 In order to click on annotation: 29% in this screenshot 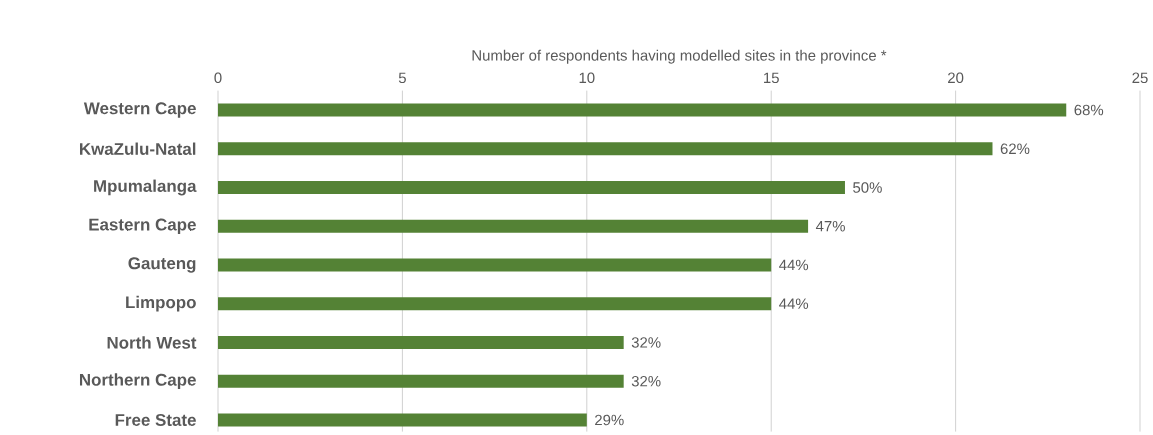, I will do `click(609, 420)`.